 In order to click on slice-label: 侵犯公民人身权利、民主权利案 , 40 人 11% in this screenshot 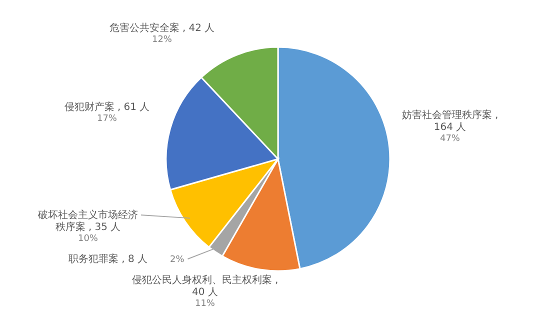, I will do `click(205, 291)`.